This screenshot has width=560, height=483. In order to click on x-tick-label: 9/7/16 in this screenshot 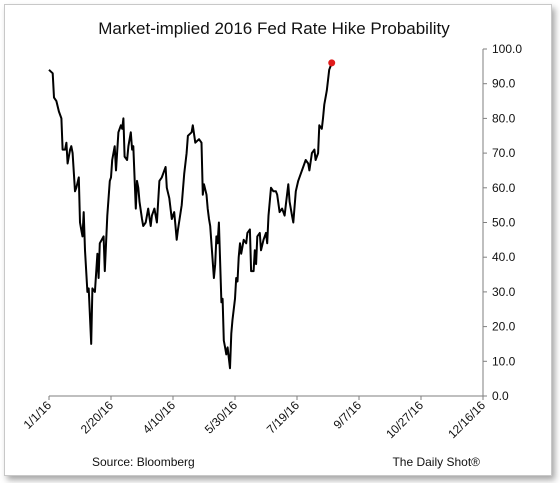, I will do `click(348, 415)`.